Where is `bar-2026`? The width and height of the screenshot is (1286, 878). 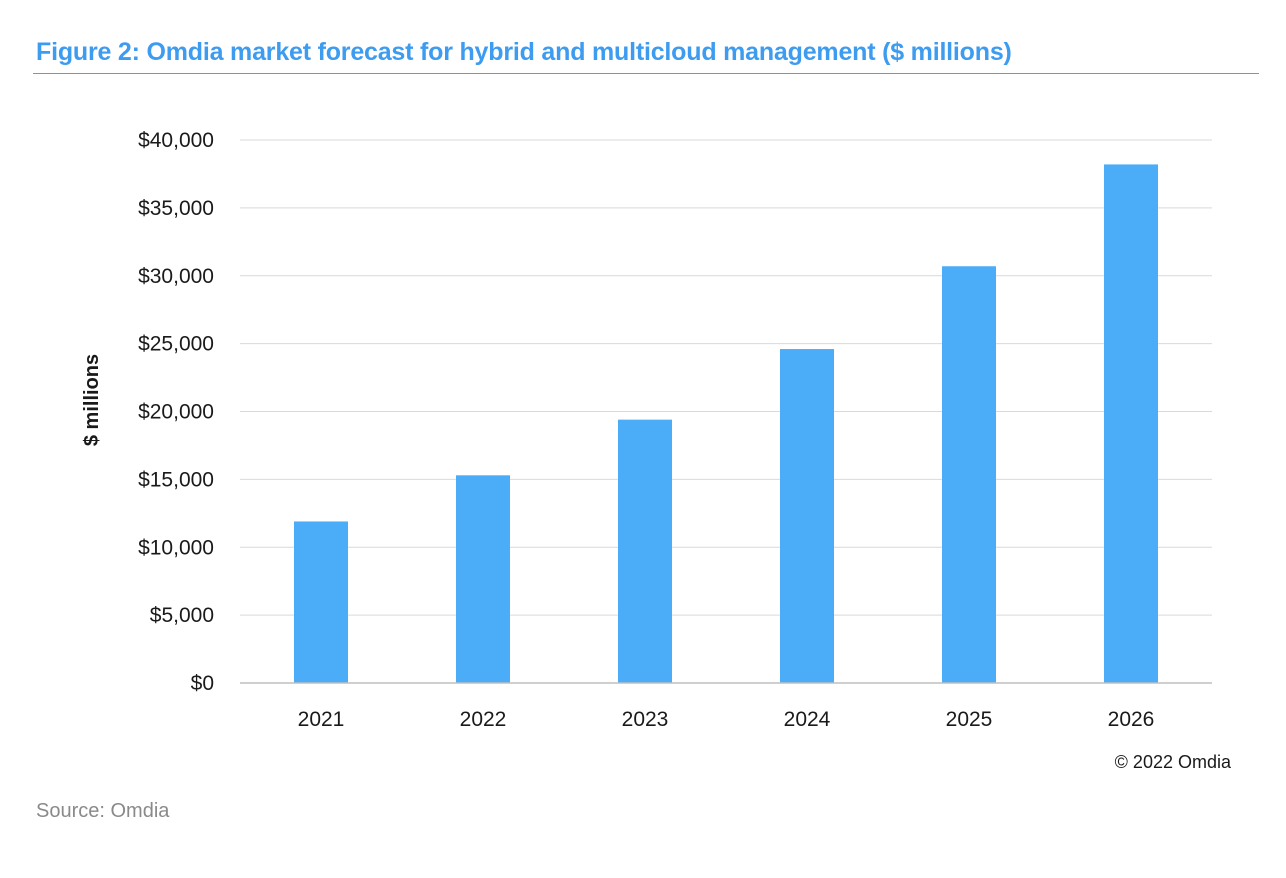 bar-2026 is located at coordinates (1131, 423).